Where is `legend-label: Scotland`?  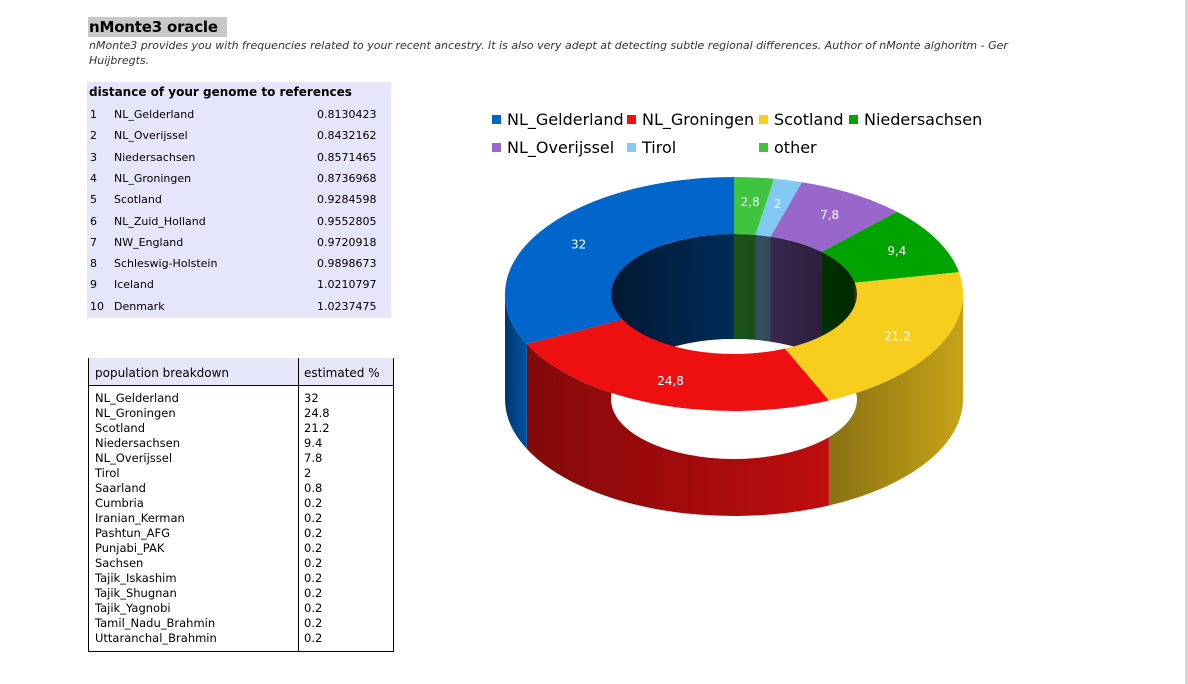
legend-label: Scotland is located at coordinates (809, 119).